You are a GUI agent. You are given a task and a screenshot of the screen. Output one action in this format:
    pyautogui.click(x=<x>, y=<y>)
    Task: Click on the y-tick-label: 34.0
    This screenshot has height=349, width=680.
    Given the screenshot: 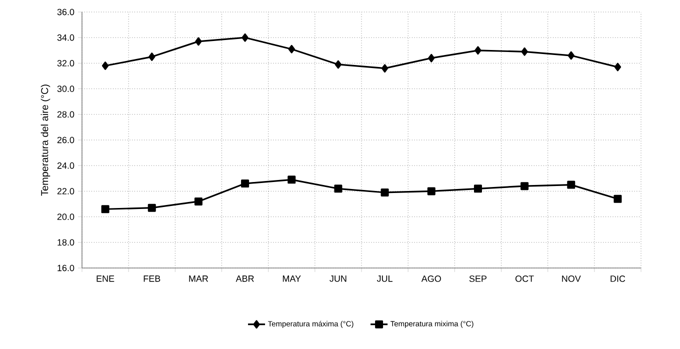 What is the action you would take?
    pyautogui.click(x=65, y=37)
    